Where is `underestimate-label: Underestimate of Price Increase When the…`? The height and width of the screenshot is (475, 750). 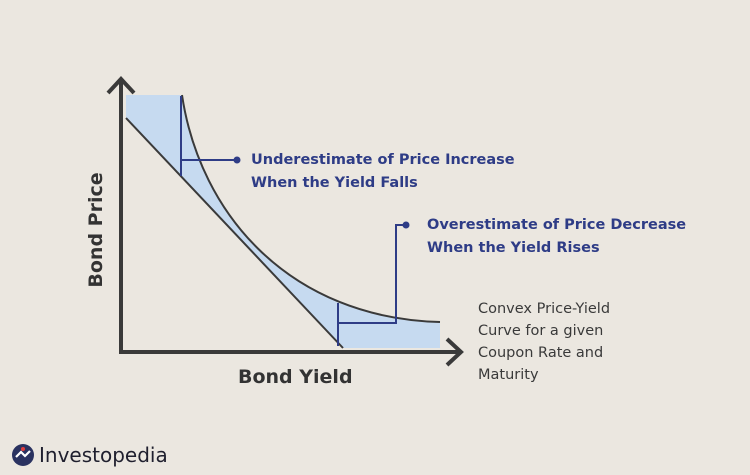 underestimate-label: Underestimate of Price Increase When the… is located at coordinates (383, 172).